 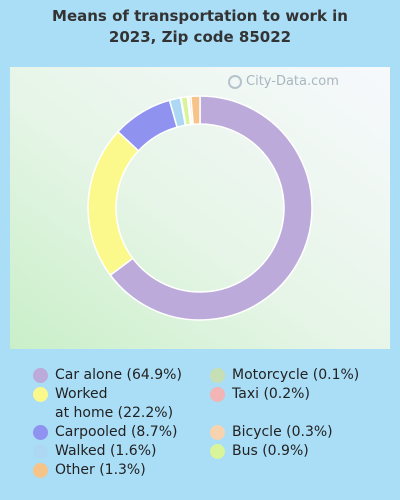 I want to click on watermark: City-Data.com, so click(x=283, y=81).